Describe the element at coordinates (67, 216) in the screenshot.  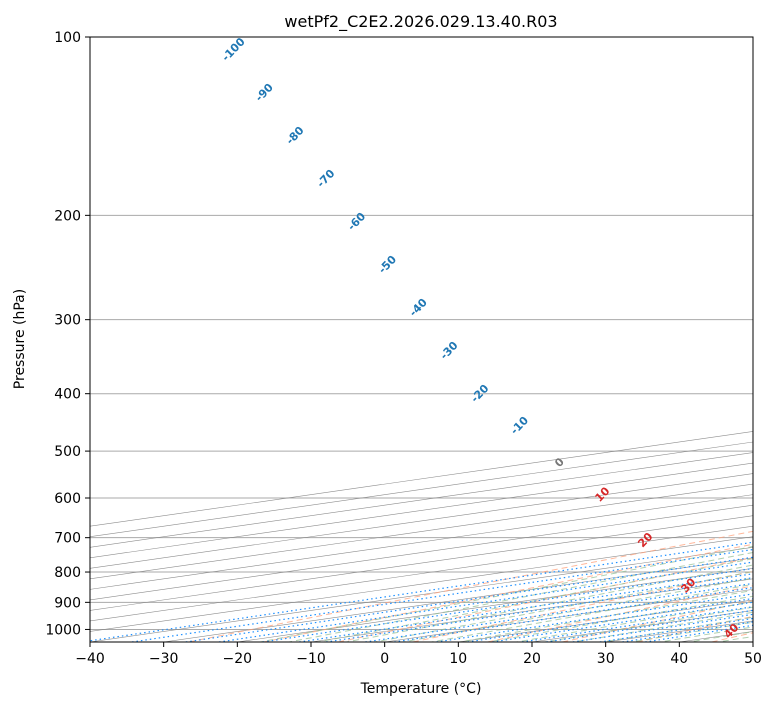
I see `y-tick-label: 200` at that location.